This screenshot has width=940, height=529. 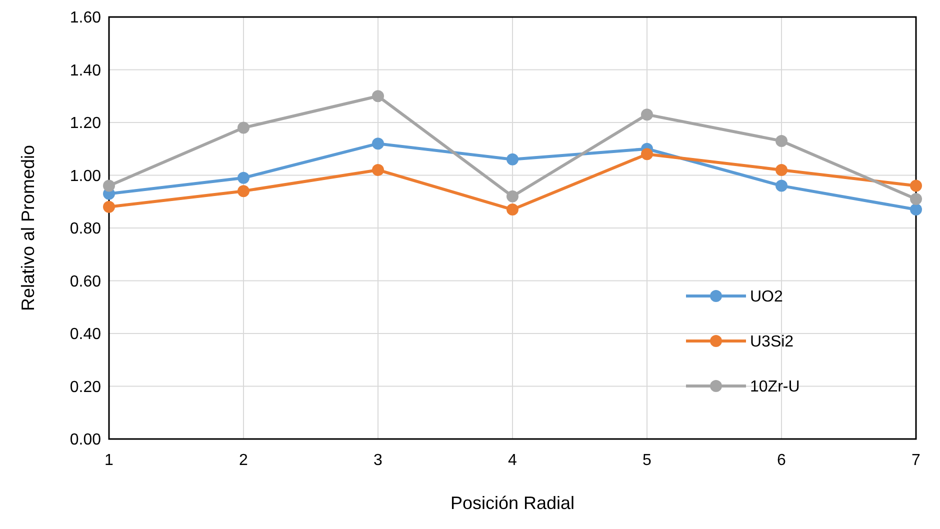 I want to click on x-axis-title: Posición Radial, so click(x=512, y=503).